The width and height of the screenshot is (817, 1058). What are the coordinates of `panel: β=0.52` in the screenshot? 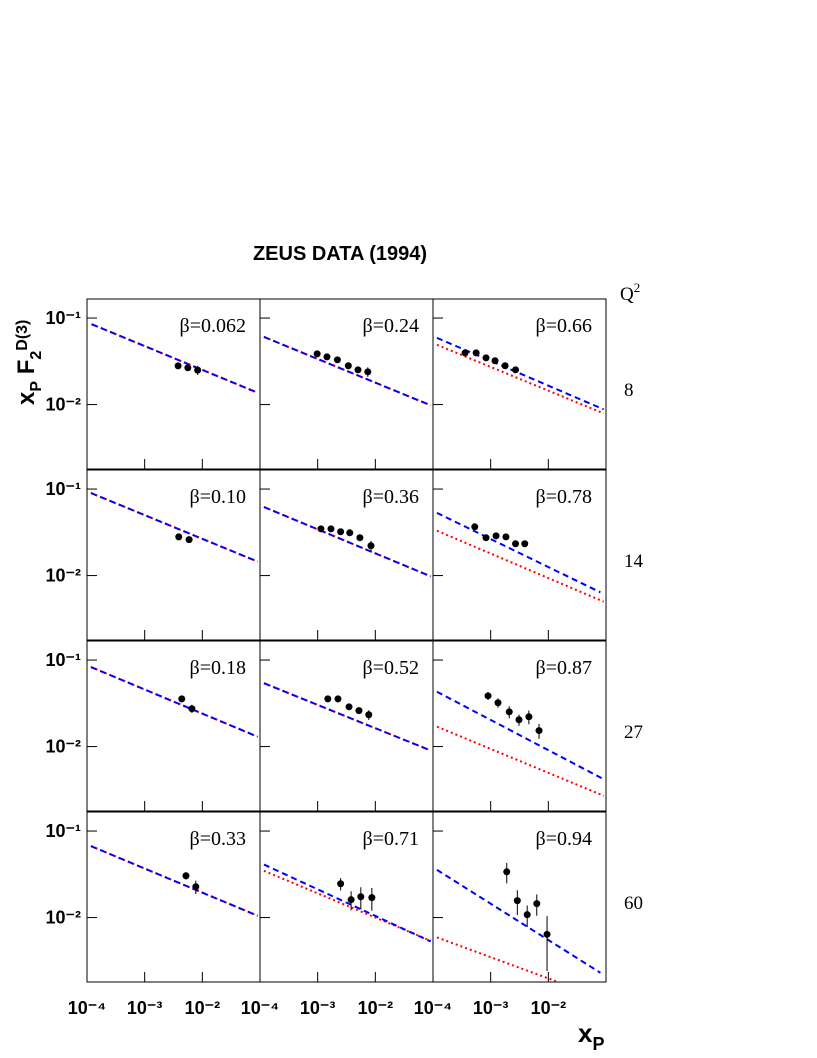 It's located at (346, 726).